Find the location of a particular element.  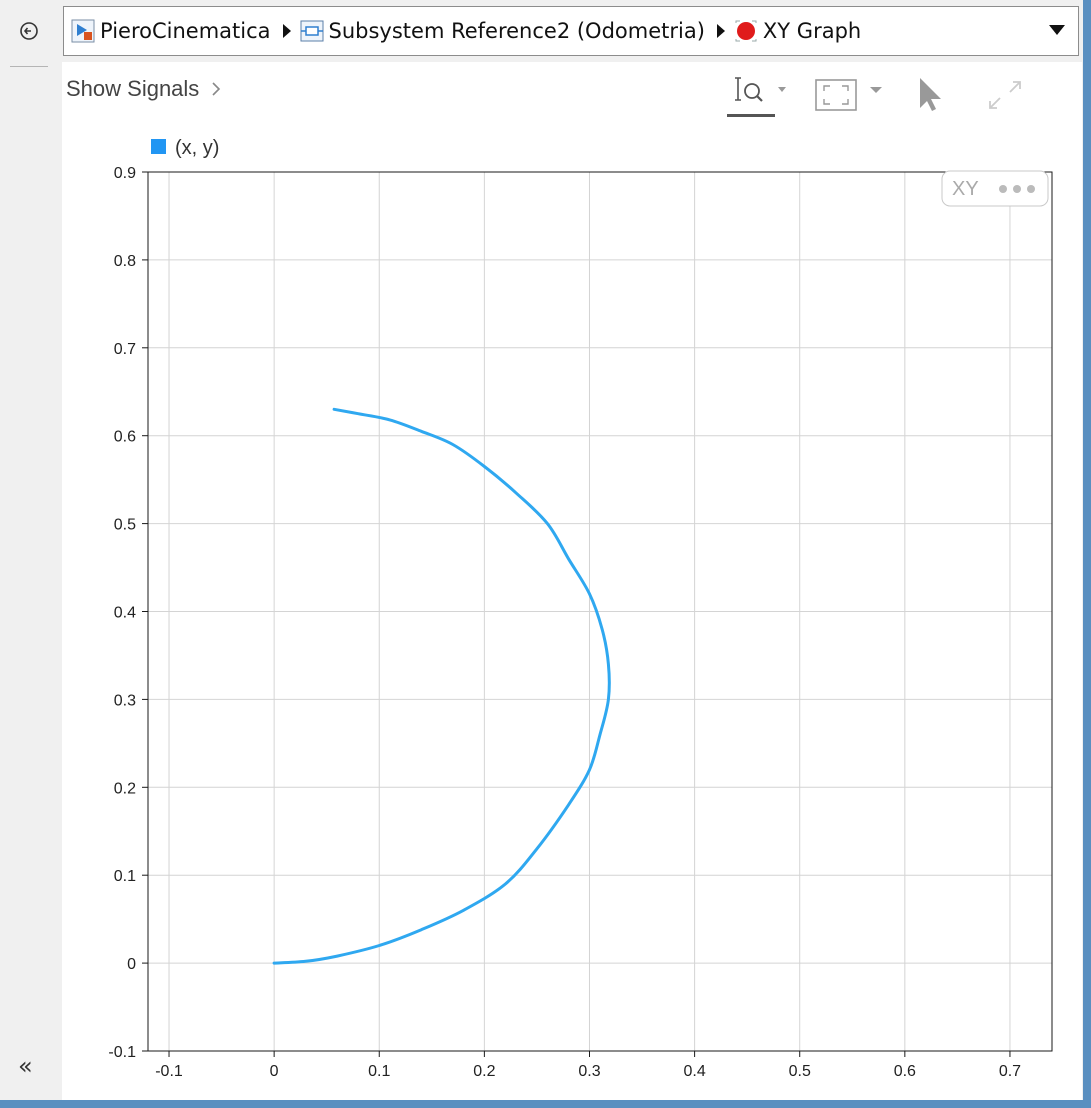

y-tick-label: 0.4 is located at coordinates (125, 613).